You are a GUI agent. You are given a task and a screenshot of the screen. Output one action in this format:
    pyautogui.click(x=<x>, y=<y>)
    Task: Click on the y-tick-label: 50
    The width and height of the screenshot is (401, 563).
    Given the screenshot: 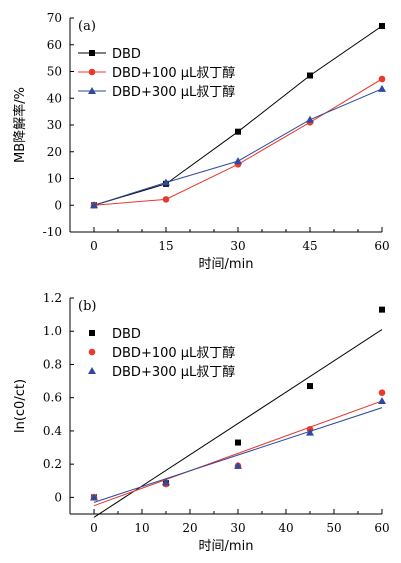 What is the action you would take?
    pyautogui.click(x=54, y=72)
    